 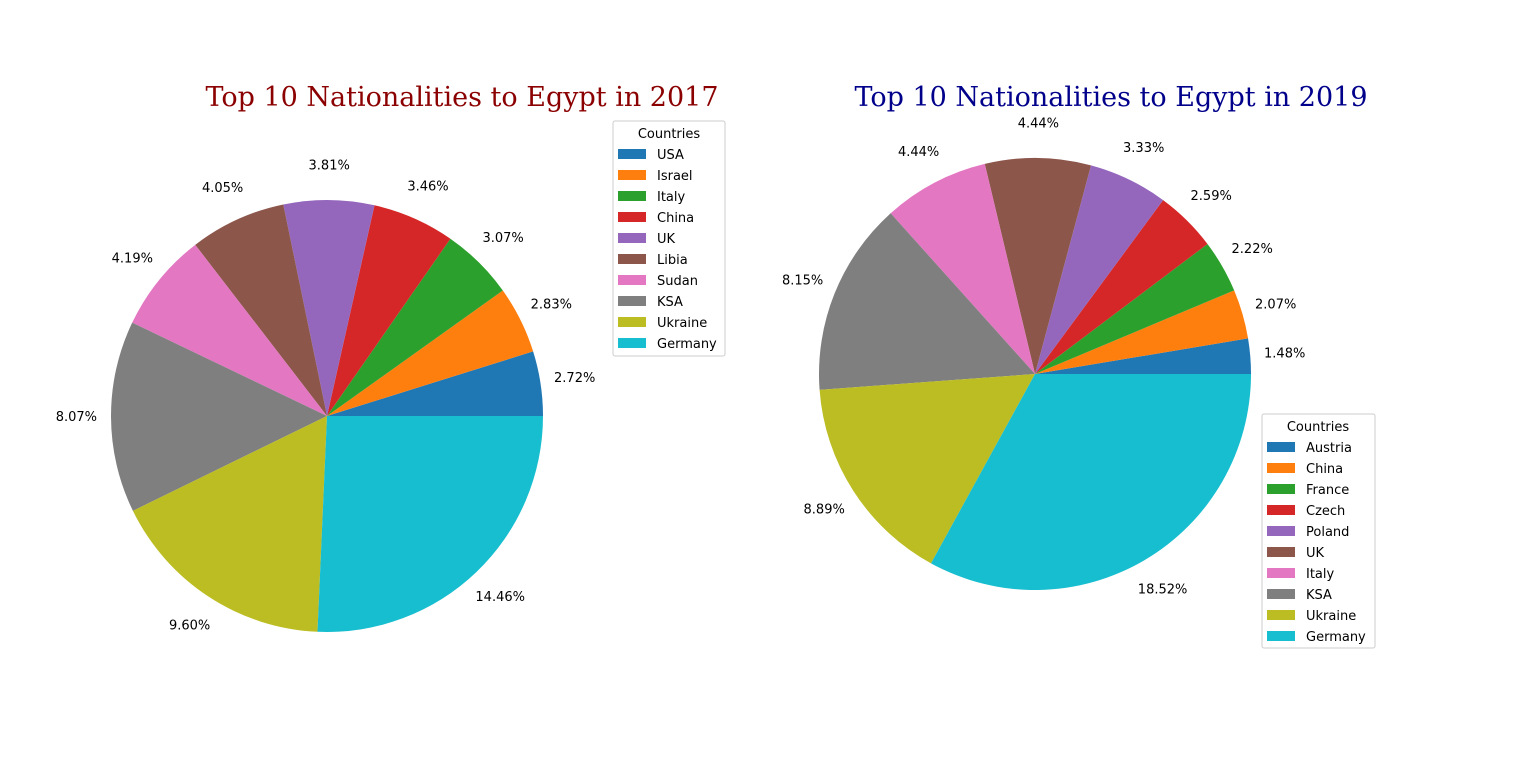 What do you see at coordinates (551, 304) in the screenshot?
I see `slice-percent-label: 2.83%` at bounding box center [551, 304].